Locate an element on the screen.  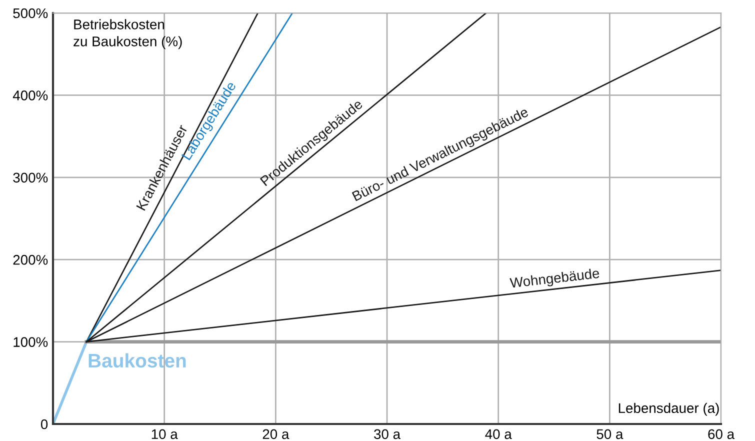
y-tick-label: 300% is located at coordinates (30, 177).